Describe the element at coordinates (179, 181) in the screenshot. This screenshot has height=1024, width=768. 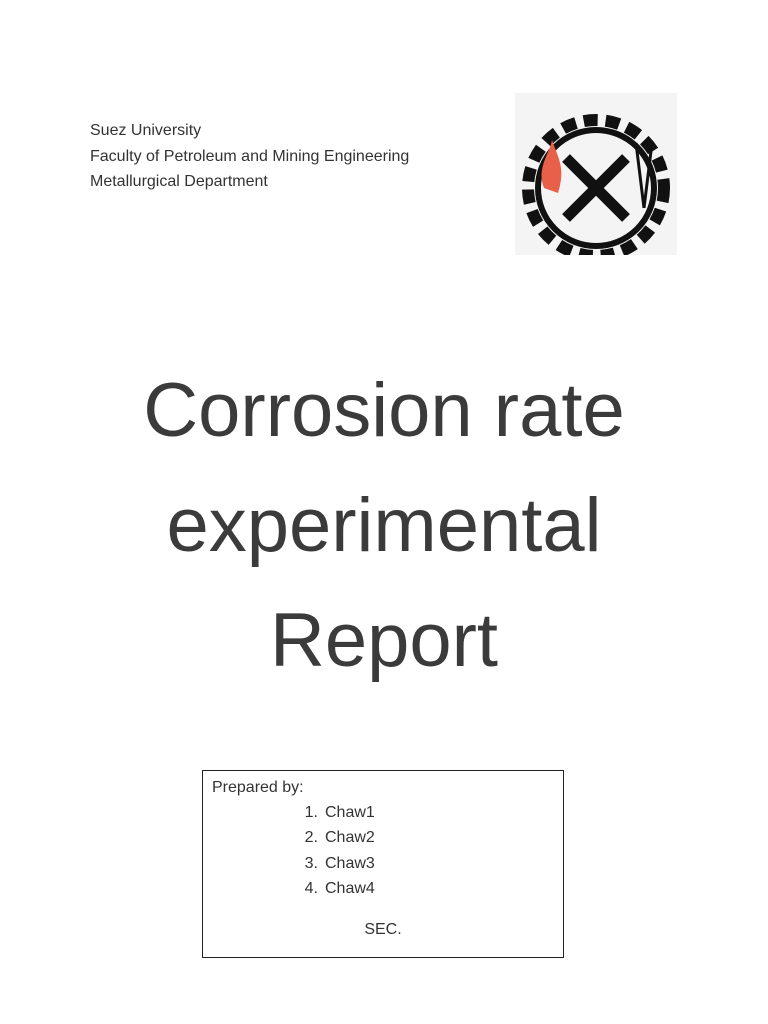
I see `header-line: Metallurgical Department` at that location.